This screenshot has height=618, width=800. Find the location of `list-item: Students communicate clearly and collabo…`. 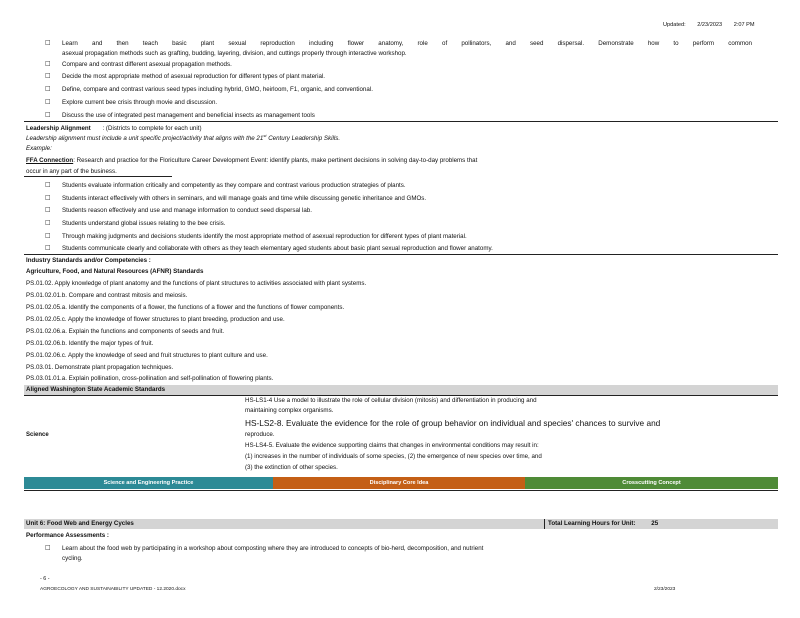

list-item: Students communicate clearly and collabo… is located at coordinates (277, 248).